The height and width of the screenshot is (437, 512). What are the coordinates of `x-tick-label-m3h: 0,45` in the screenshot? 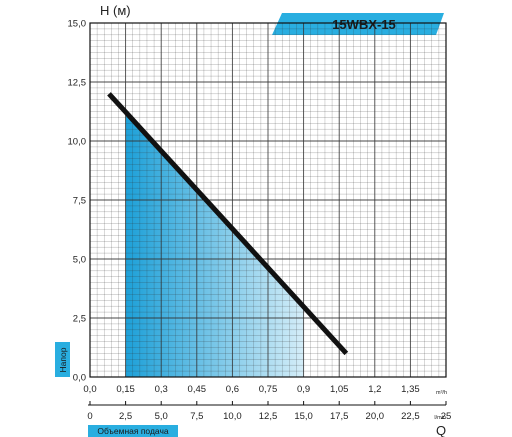 It's located at (197, 389).